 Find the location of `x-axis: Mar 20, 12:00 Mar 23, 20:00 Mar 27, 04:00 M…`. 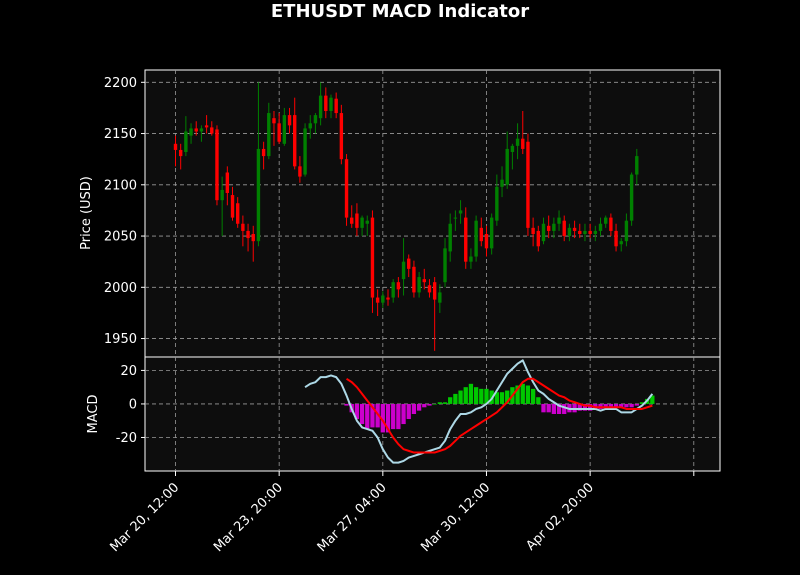

x-axis: Mar 20, 12:00 Mar 23, 20:00 Mar 27, 04:00 M… is located at coordinates (401, 513).